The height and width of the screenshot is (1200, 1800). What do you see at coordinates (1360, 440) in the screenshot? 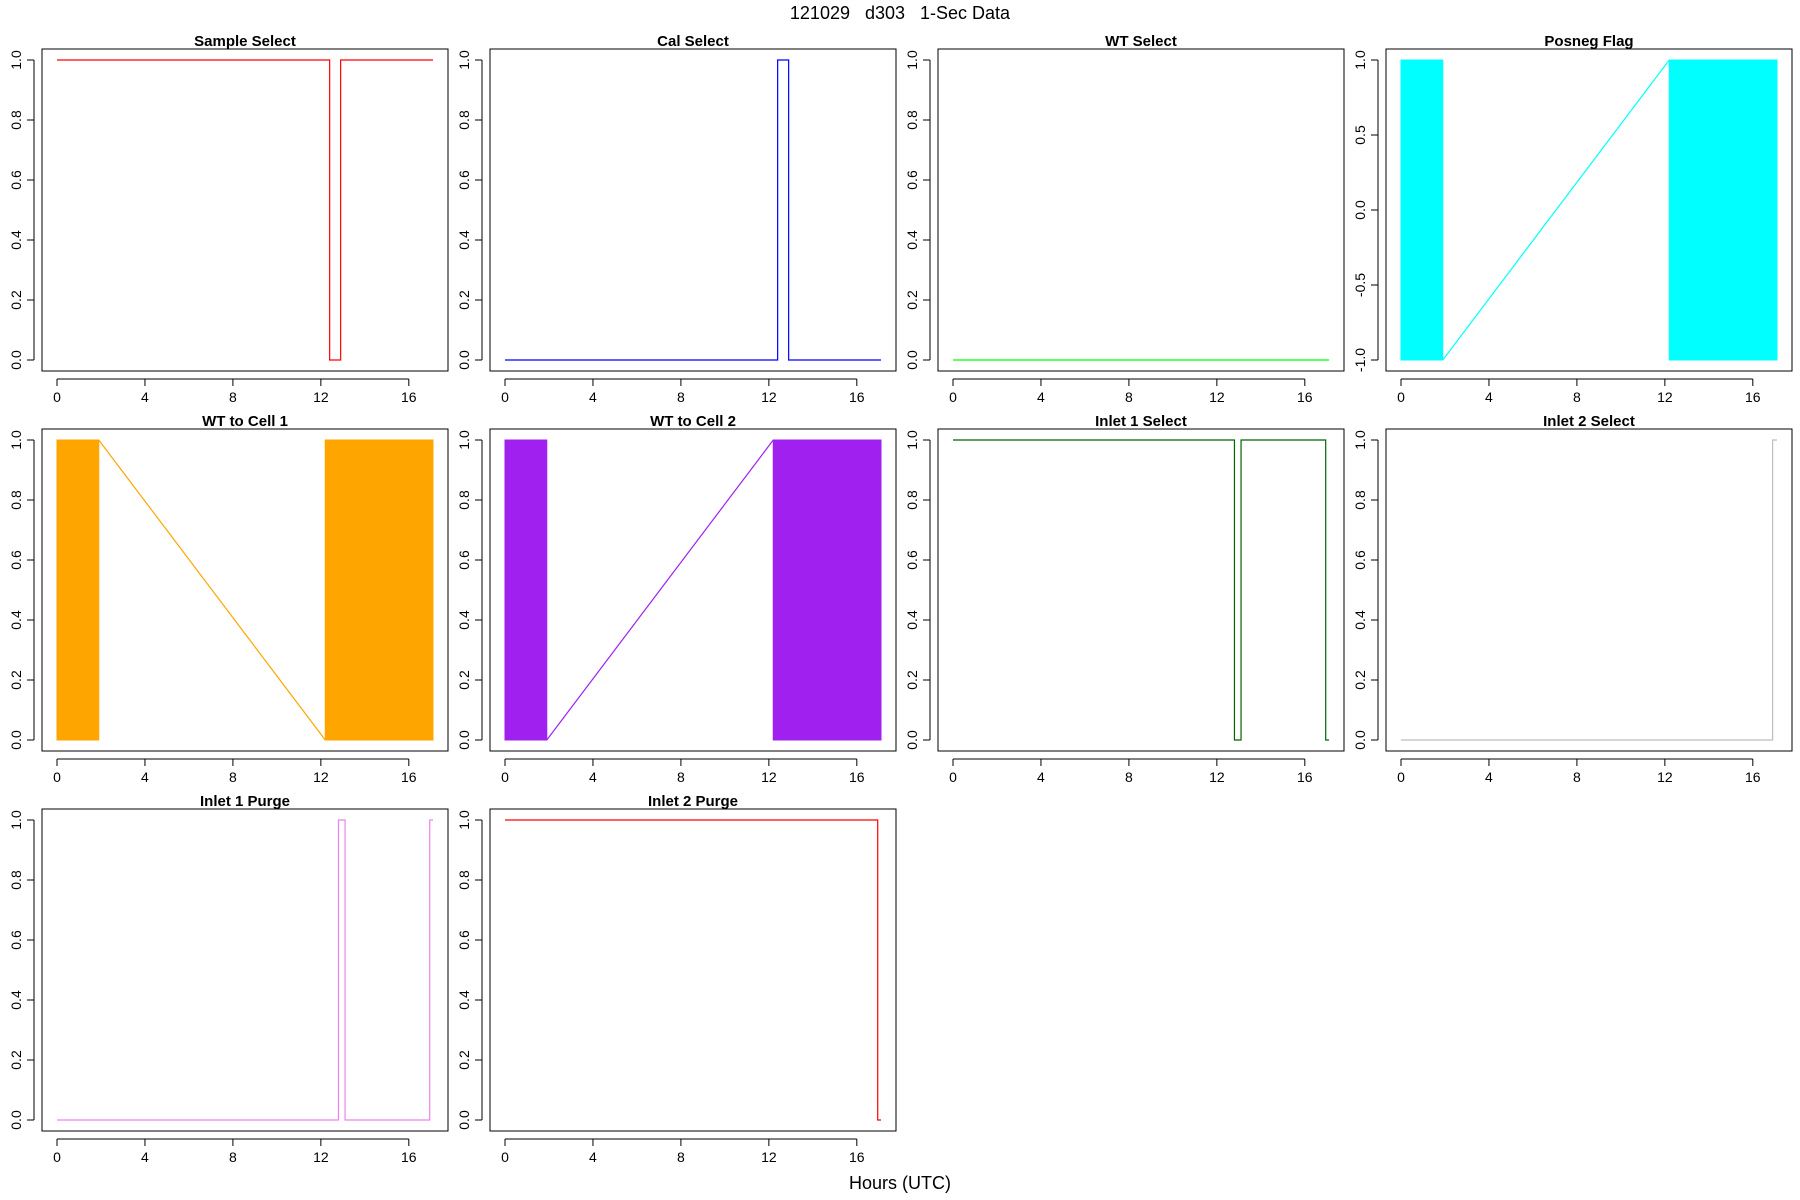
I see `y-tick-label-inlet-2-select-5: 1.0` at bounding box center [1360, 440].